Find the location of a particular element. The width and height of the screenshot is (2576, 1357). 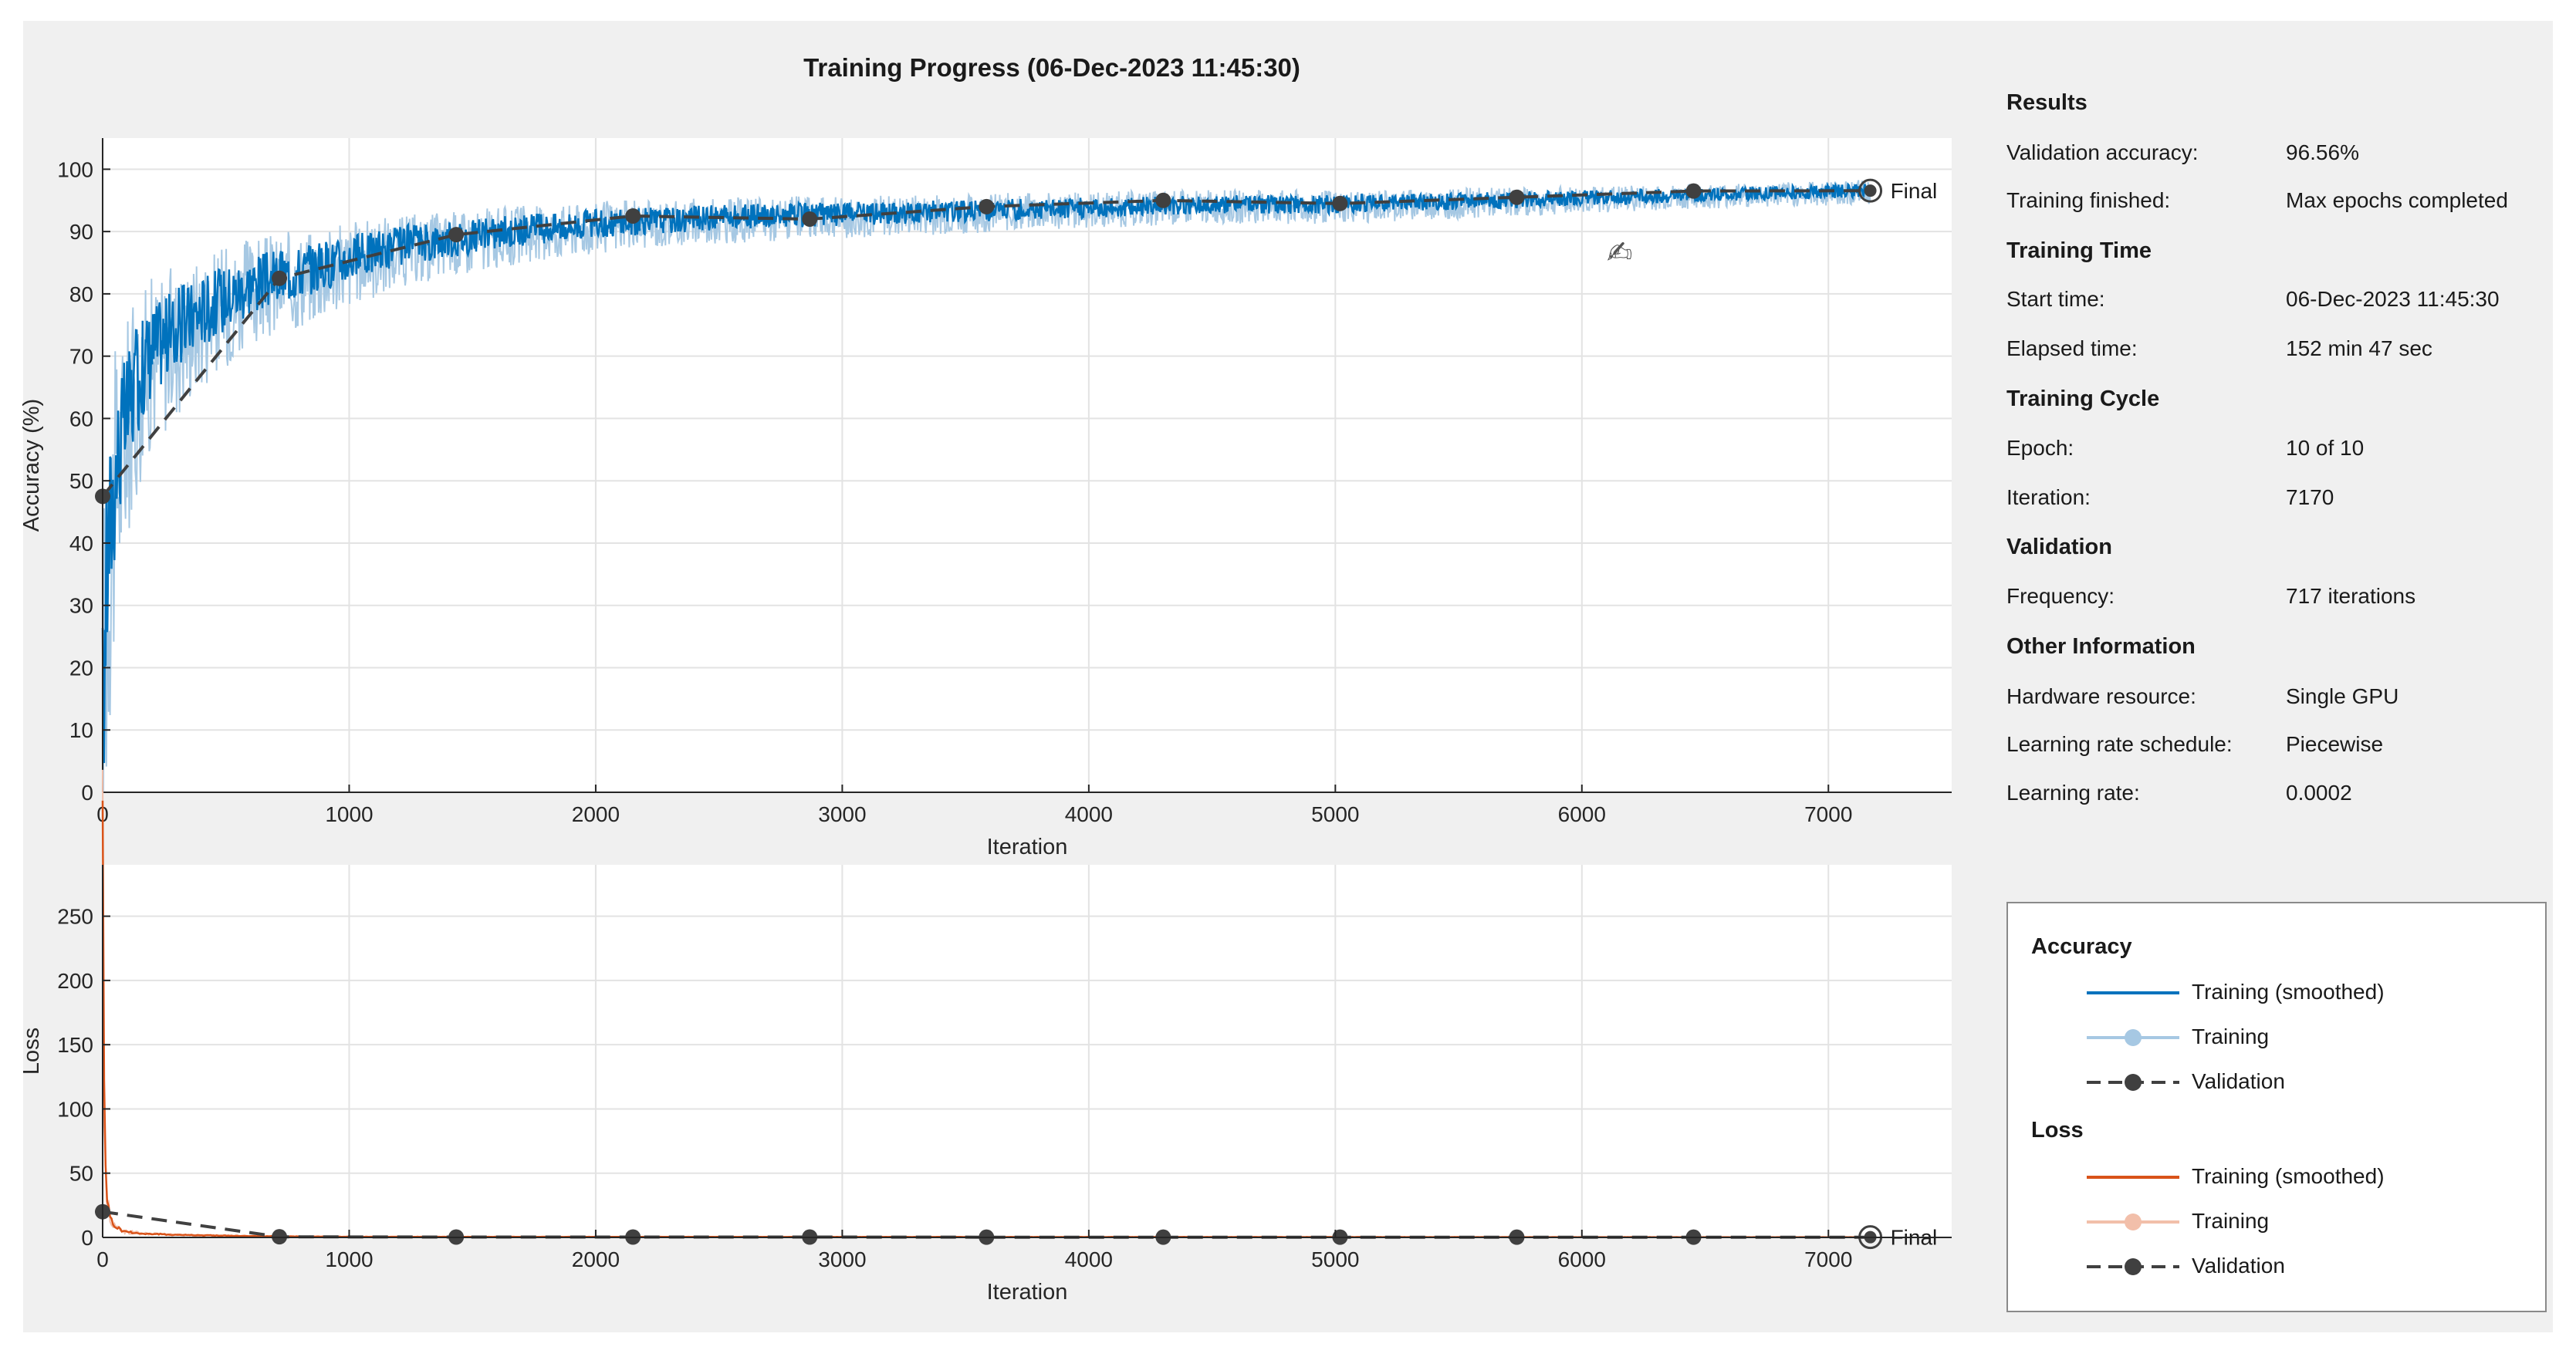

legend-loss-validation-label: Validation is located at coordinates (2238, 1266).